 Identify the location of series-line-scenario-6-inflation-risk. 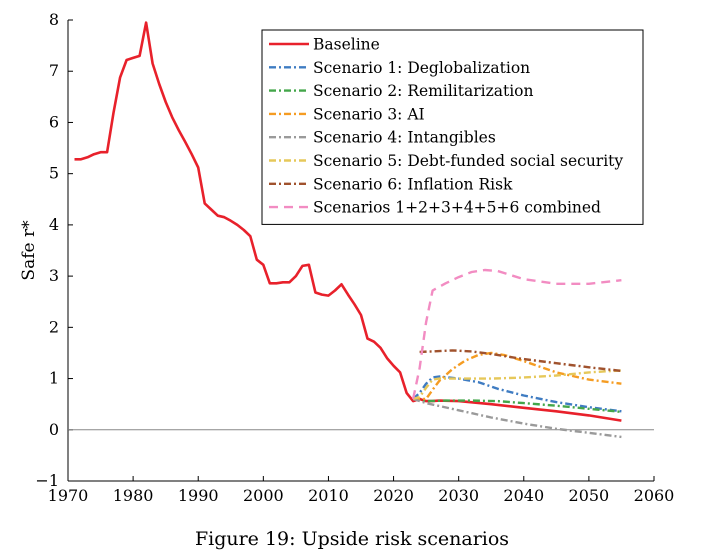
(520, 361).